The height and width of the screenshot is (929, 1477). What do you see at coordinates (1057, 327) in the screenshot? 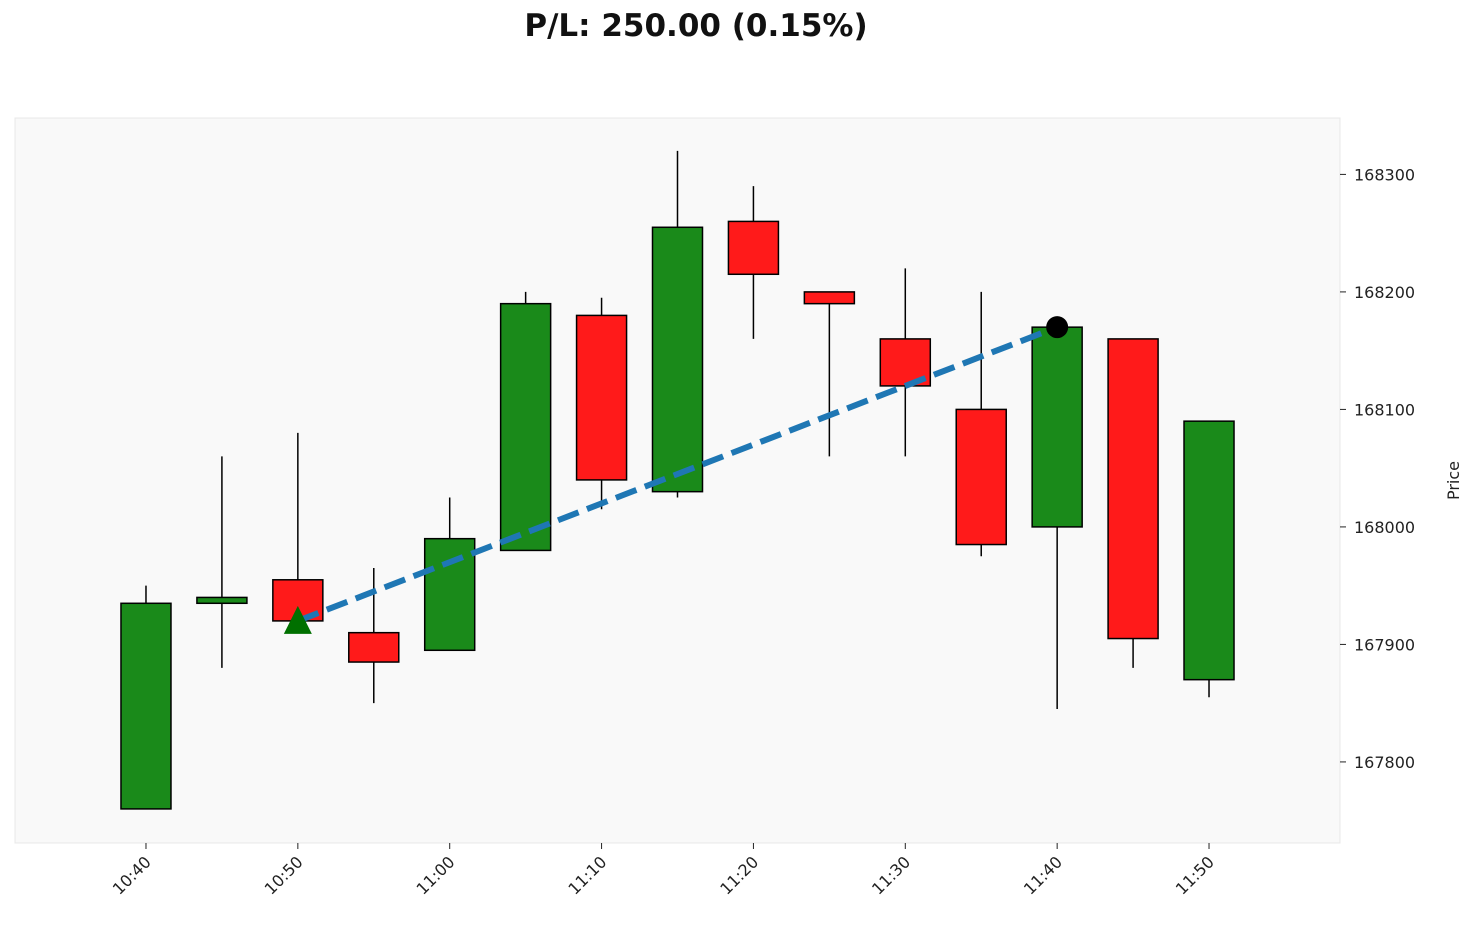
I see `exit-marker` at bounding box center [1057, 327].